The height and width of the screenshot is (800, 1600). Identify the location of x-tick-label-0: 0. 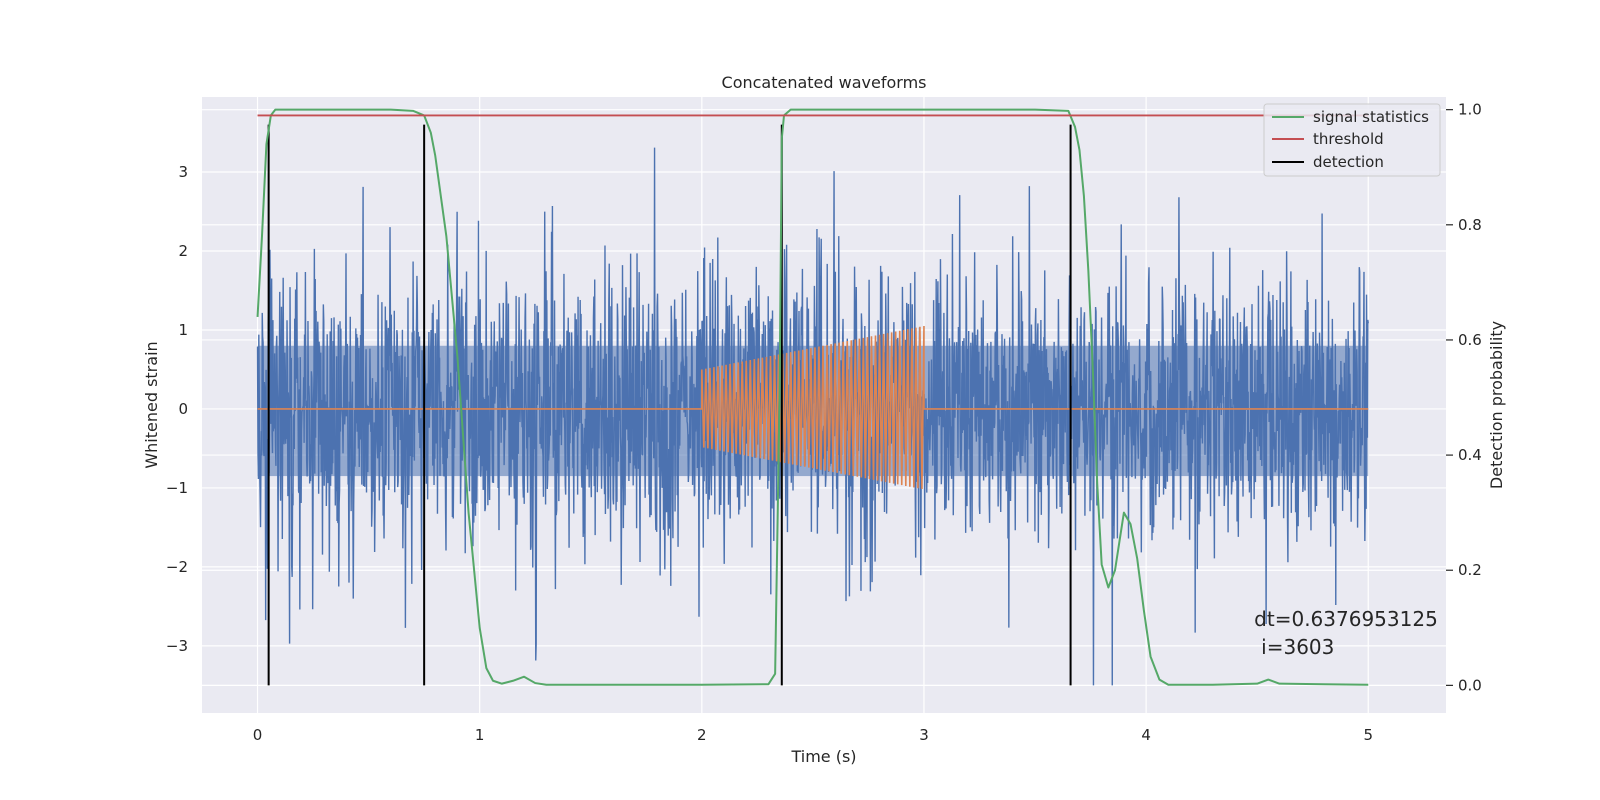
(258, 735).